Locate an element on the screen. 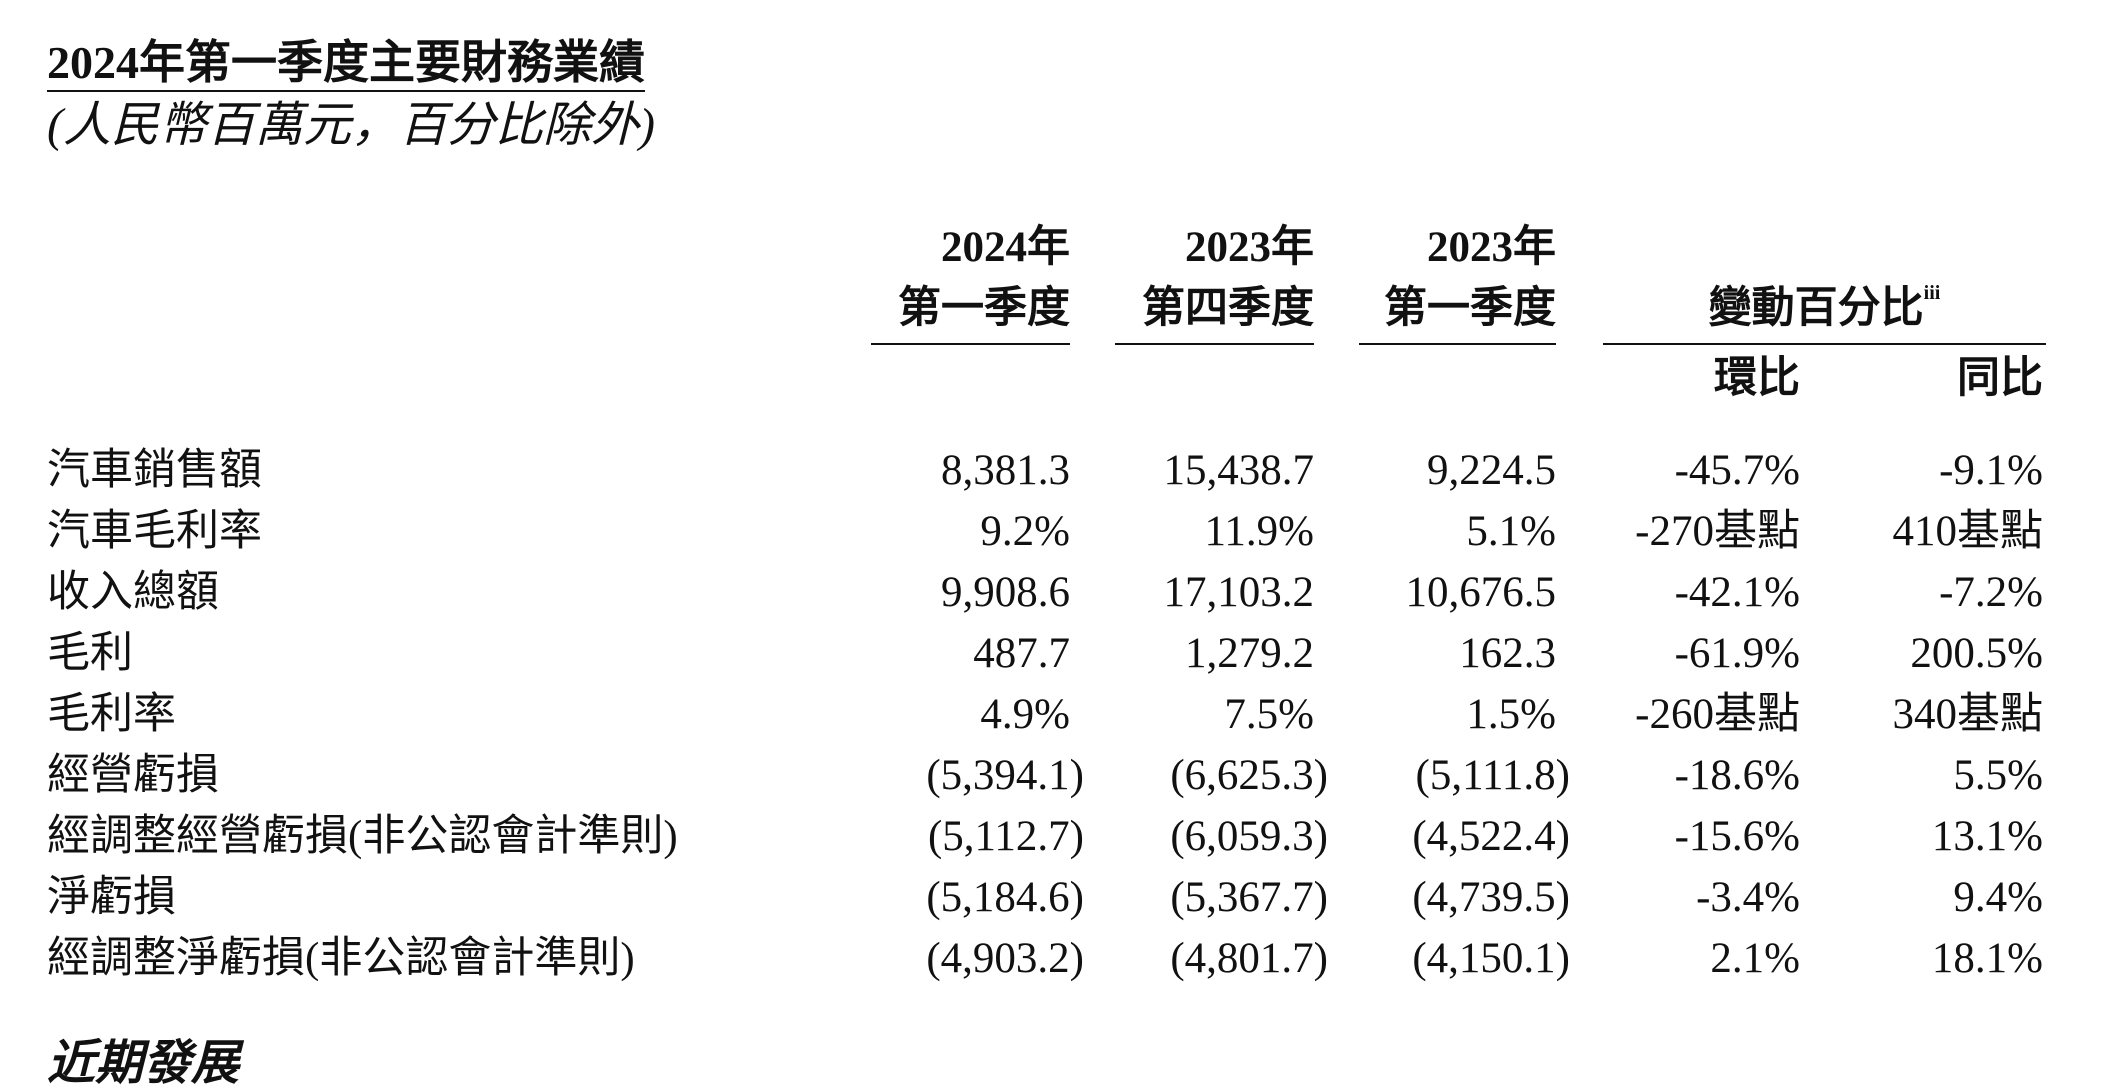 The height and width of the screenshot is (1090, 2125). cell: -15.6% is located at coordinates (1737, 836).